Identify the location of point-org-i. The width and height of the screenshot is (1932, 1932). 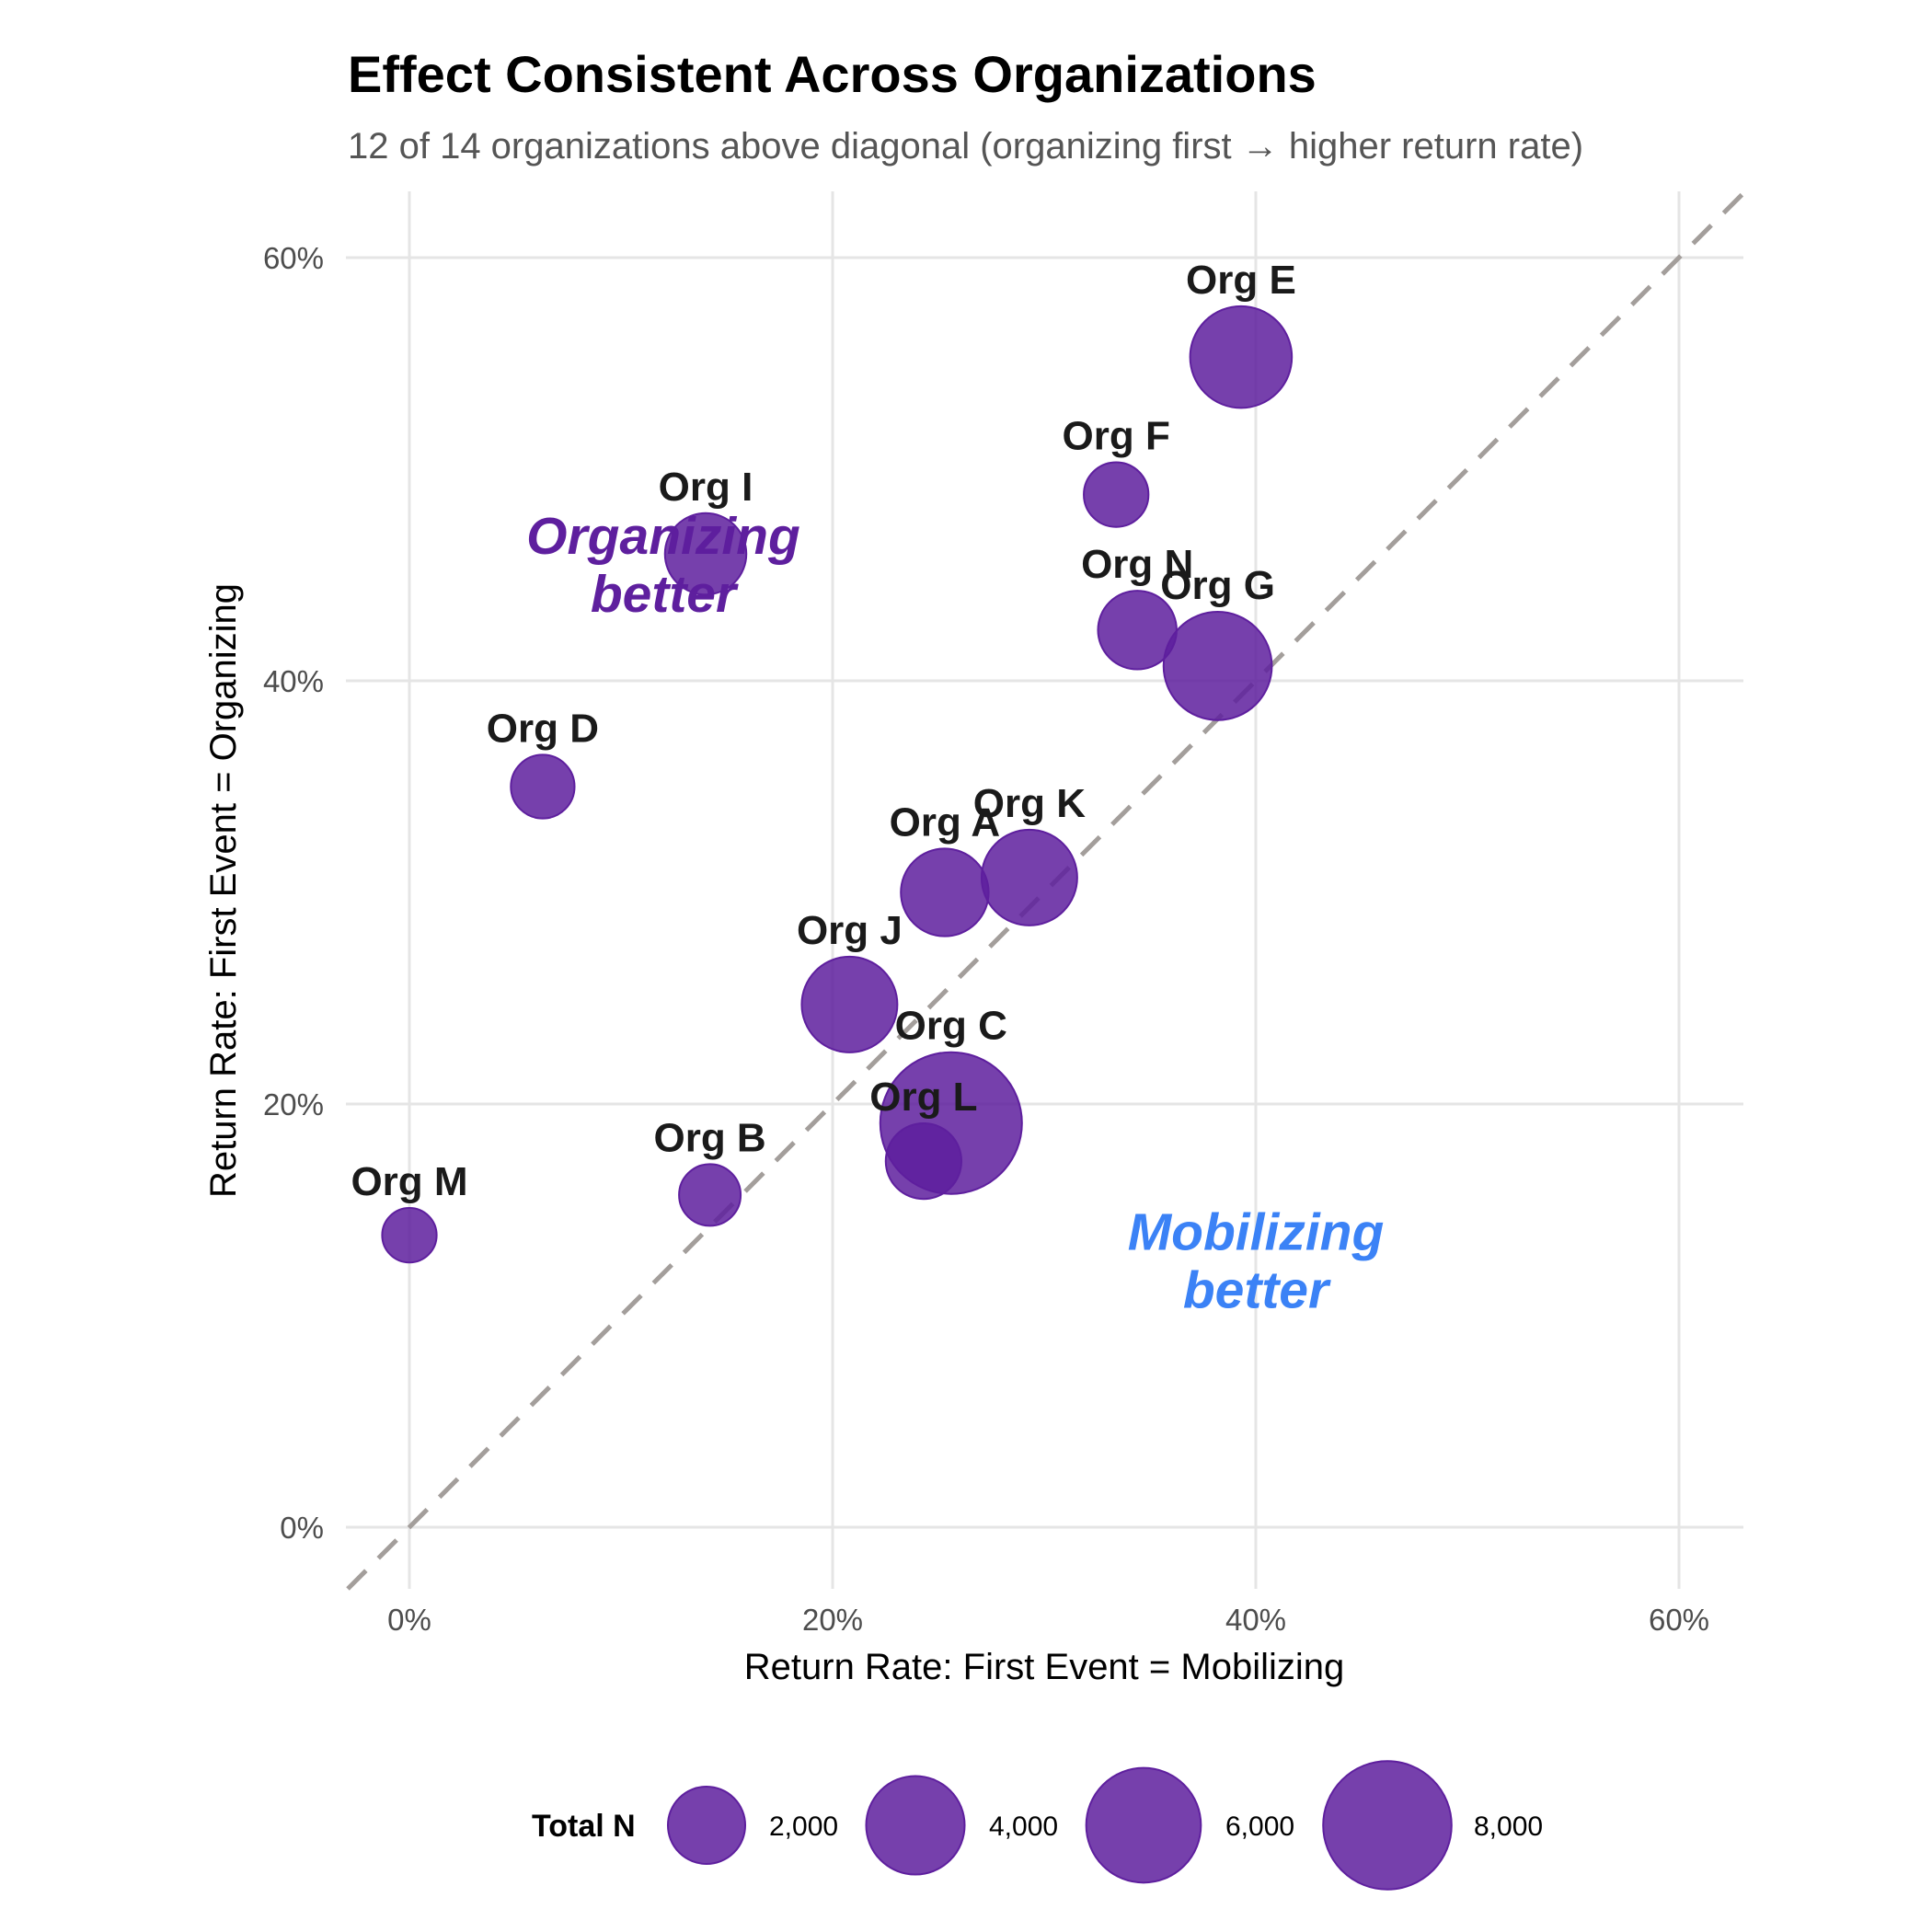
(705, 554).